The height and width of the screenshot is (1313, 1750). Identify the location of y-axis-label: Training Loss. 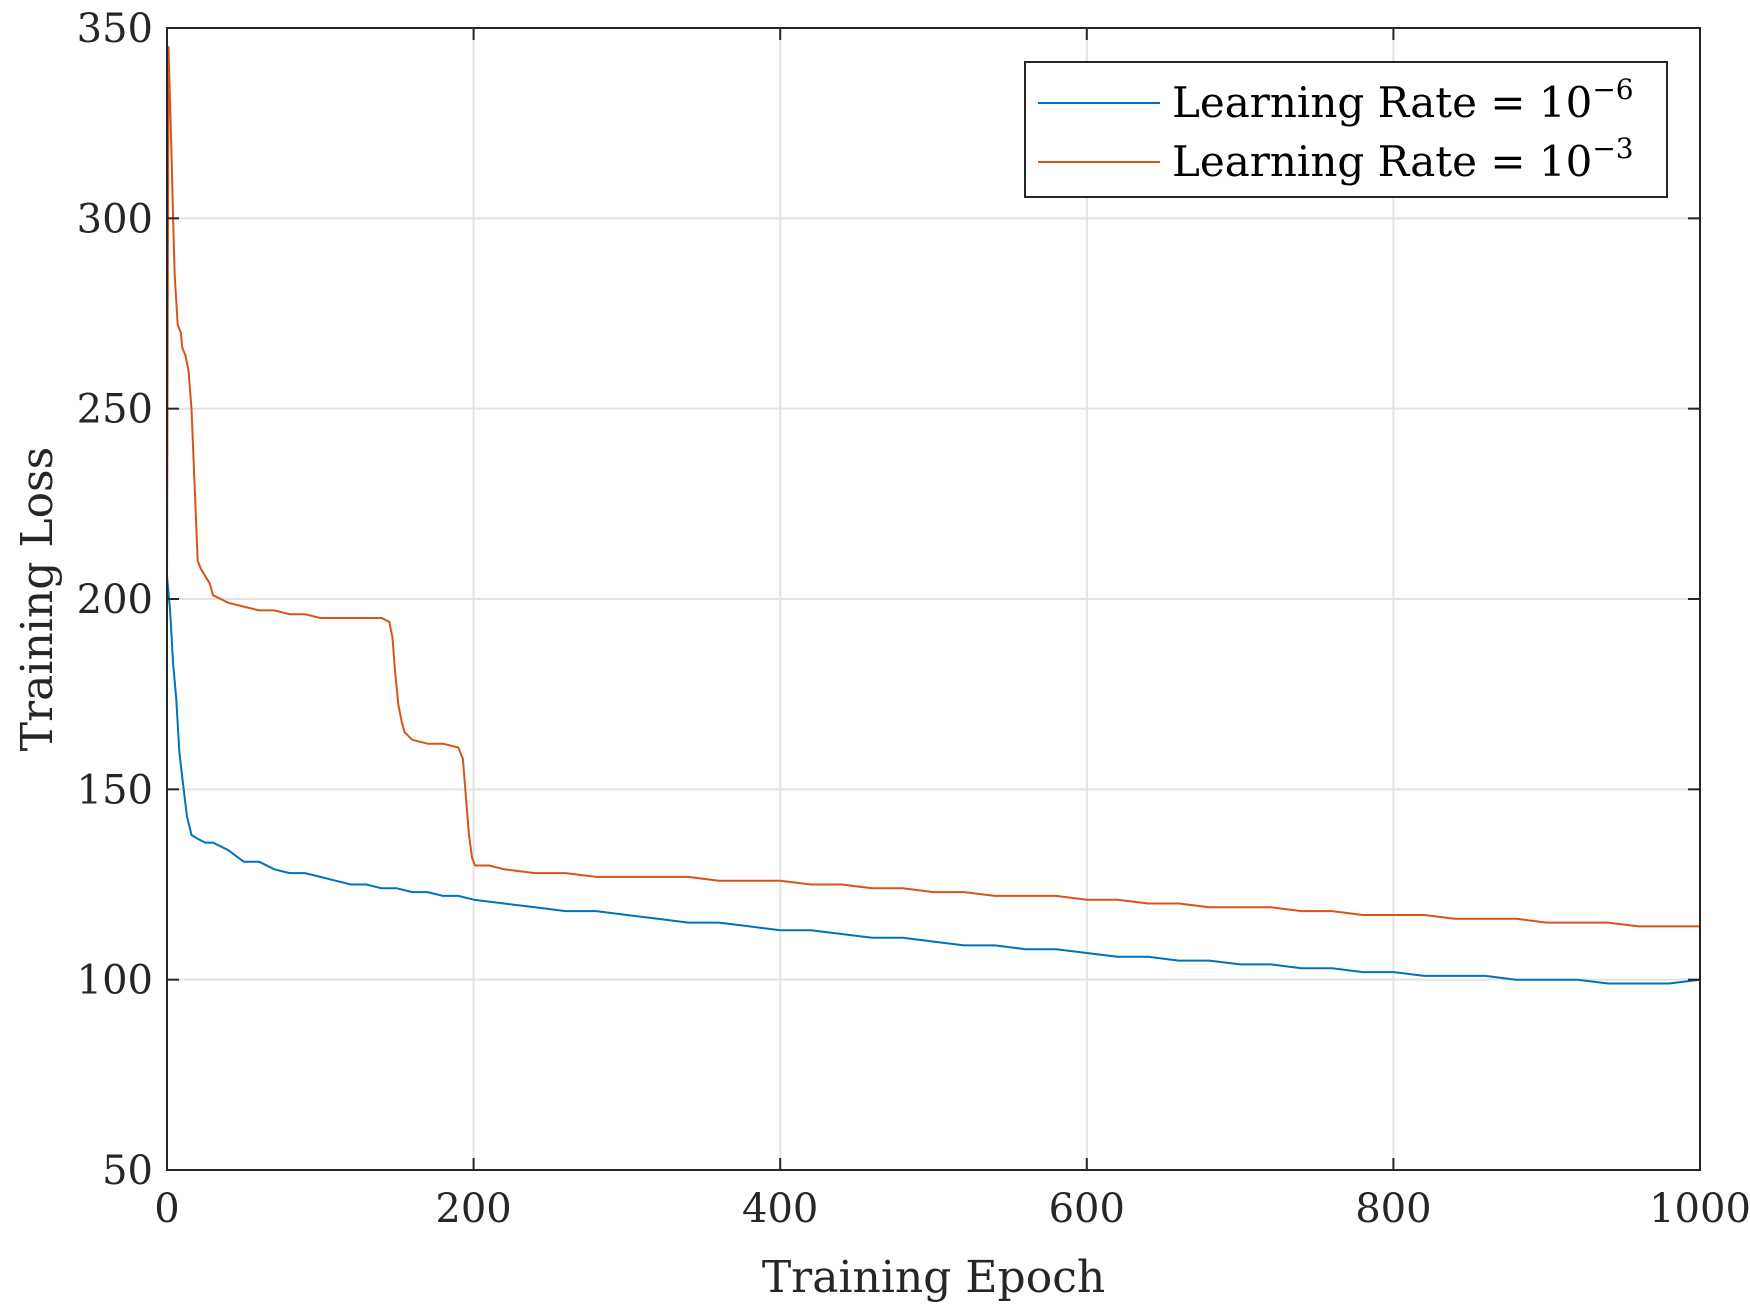
(37, 599).